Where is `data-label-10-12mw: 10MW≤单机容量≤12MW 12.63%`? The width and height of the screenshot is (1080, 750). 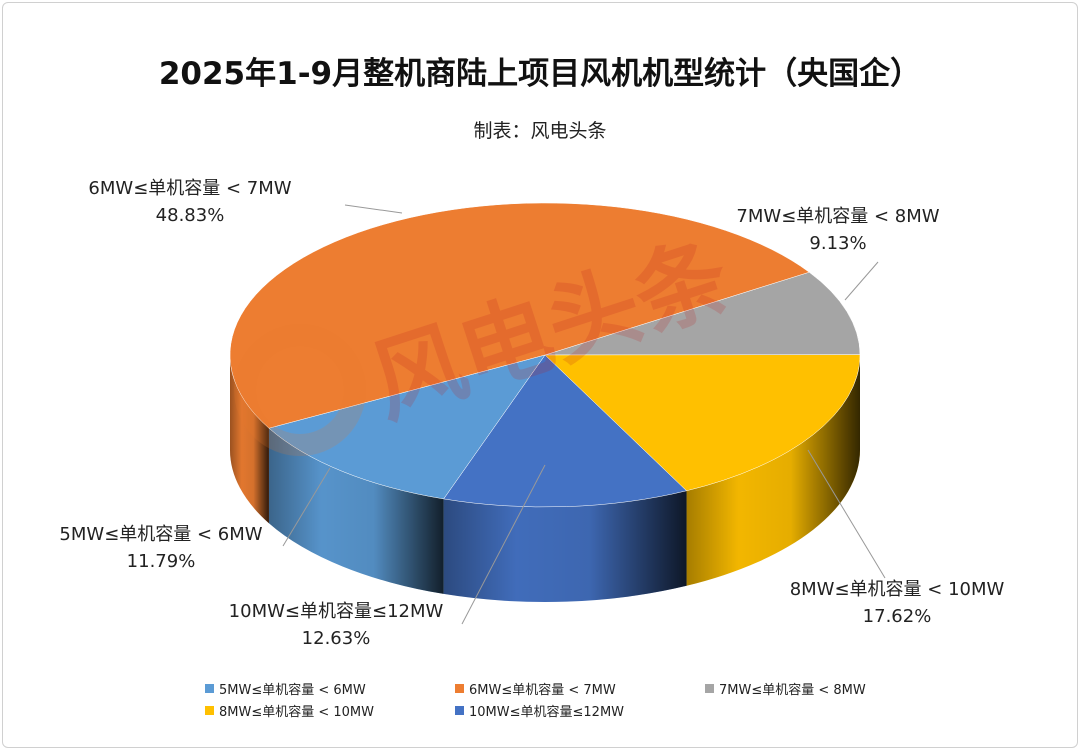 data-label-10-12mw: 10MW≤单机容量≤12MW 12.63% is located at coordinates (336, 625).